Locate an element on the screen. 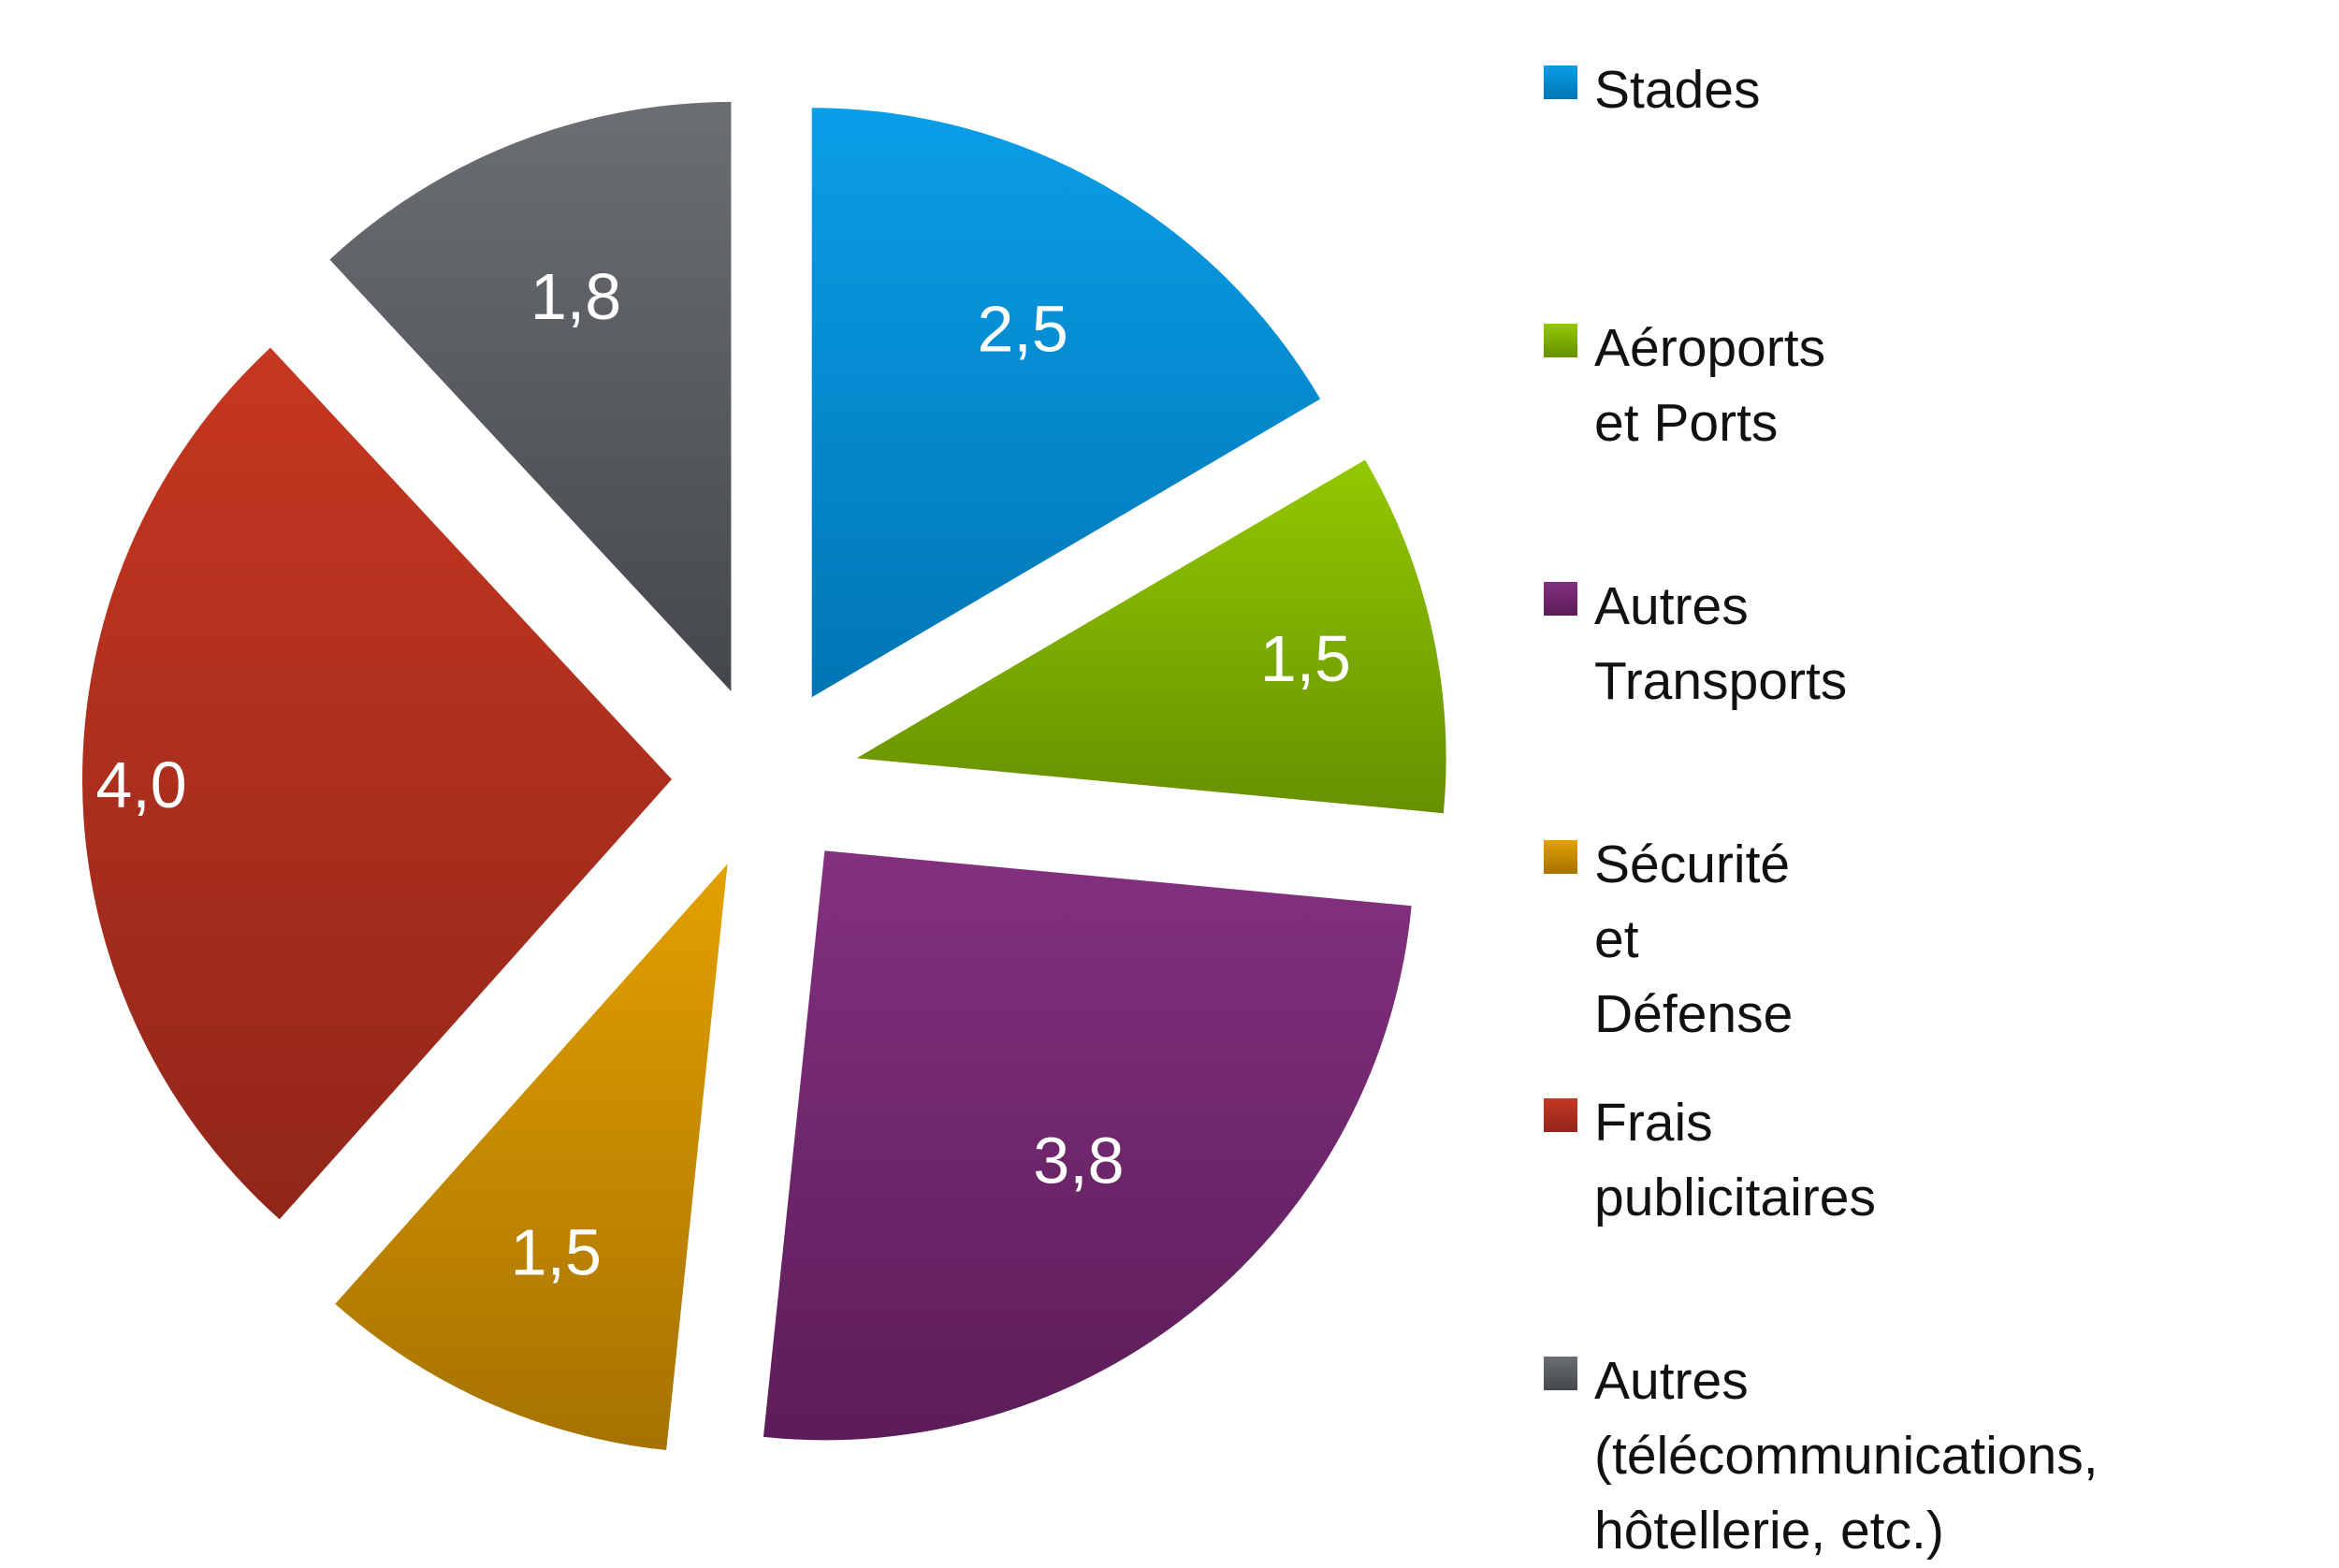 The width and height of the screenshot is (2339, 1568). legend-item-securite: Sécurité et Défense is located at coordinates (1668, 940).